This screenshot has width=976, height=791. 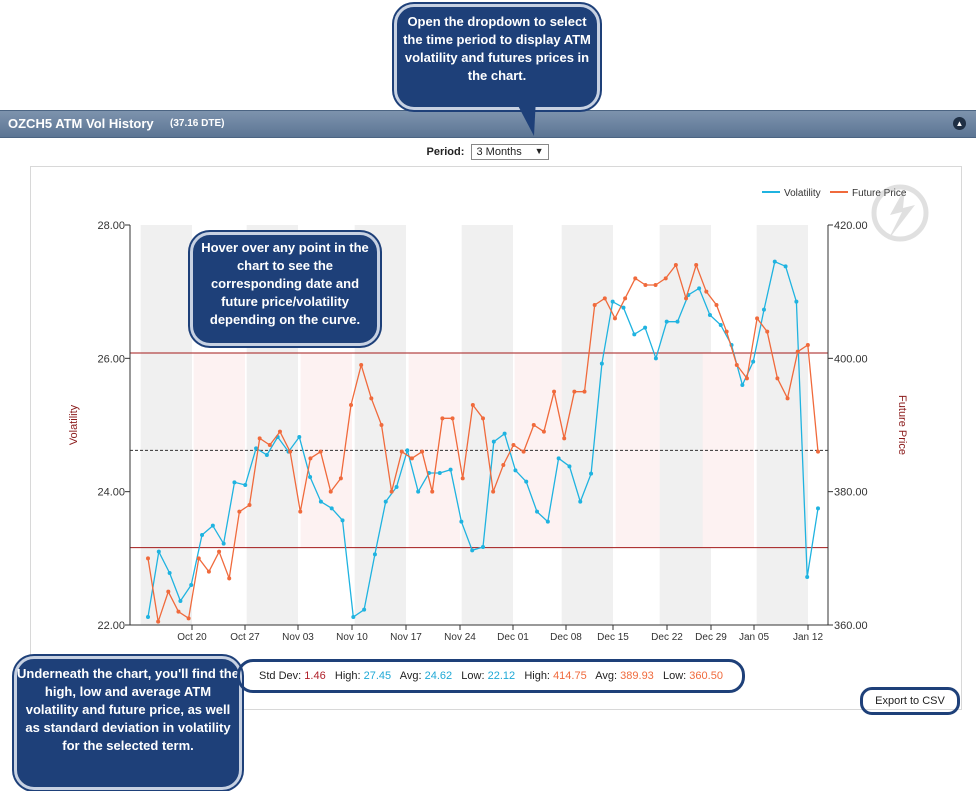 What do you see at coordinates (802, 193) in the screenshot?
I see `legend-volatility-label: Volatility` at bounding box center [802, 193].